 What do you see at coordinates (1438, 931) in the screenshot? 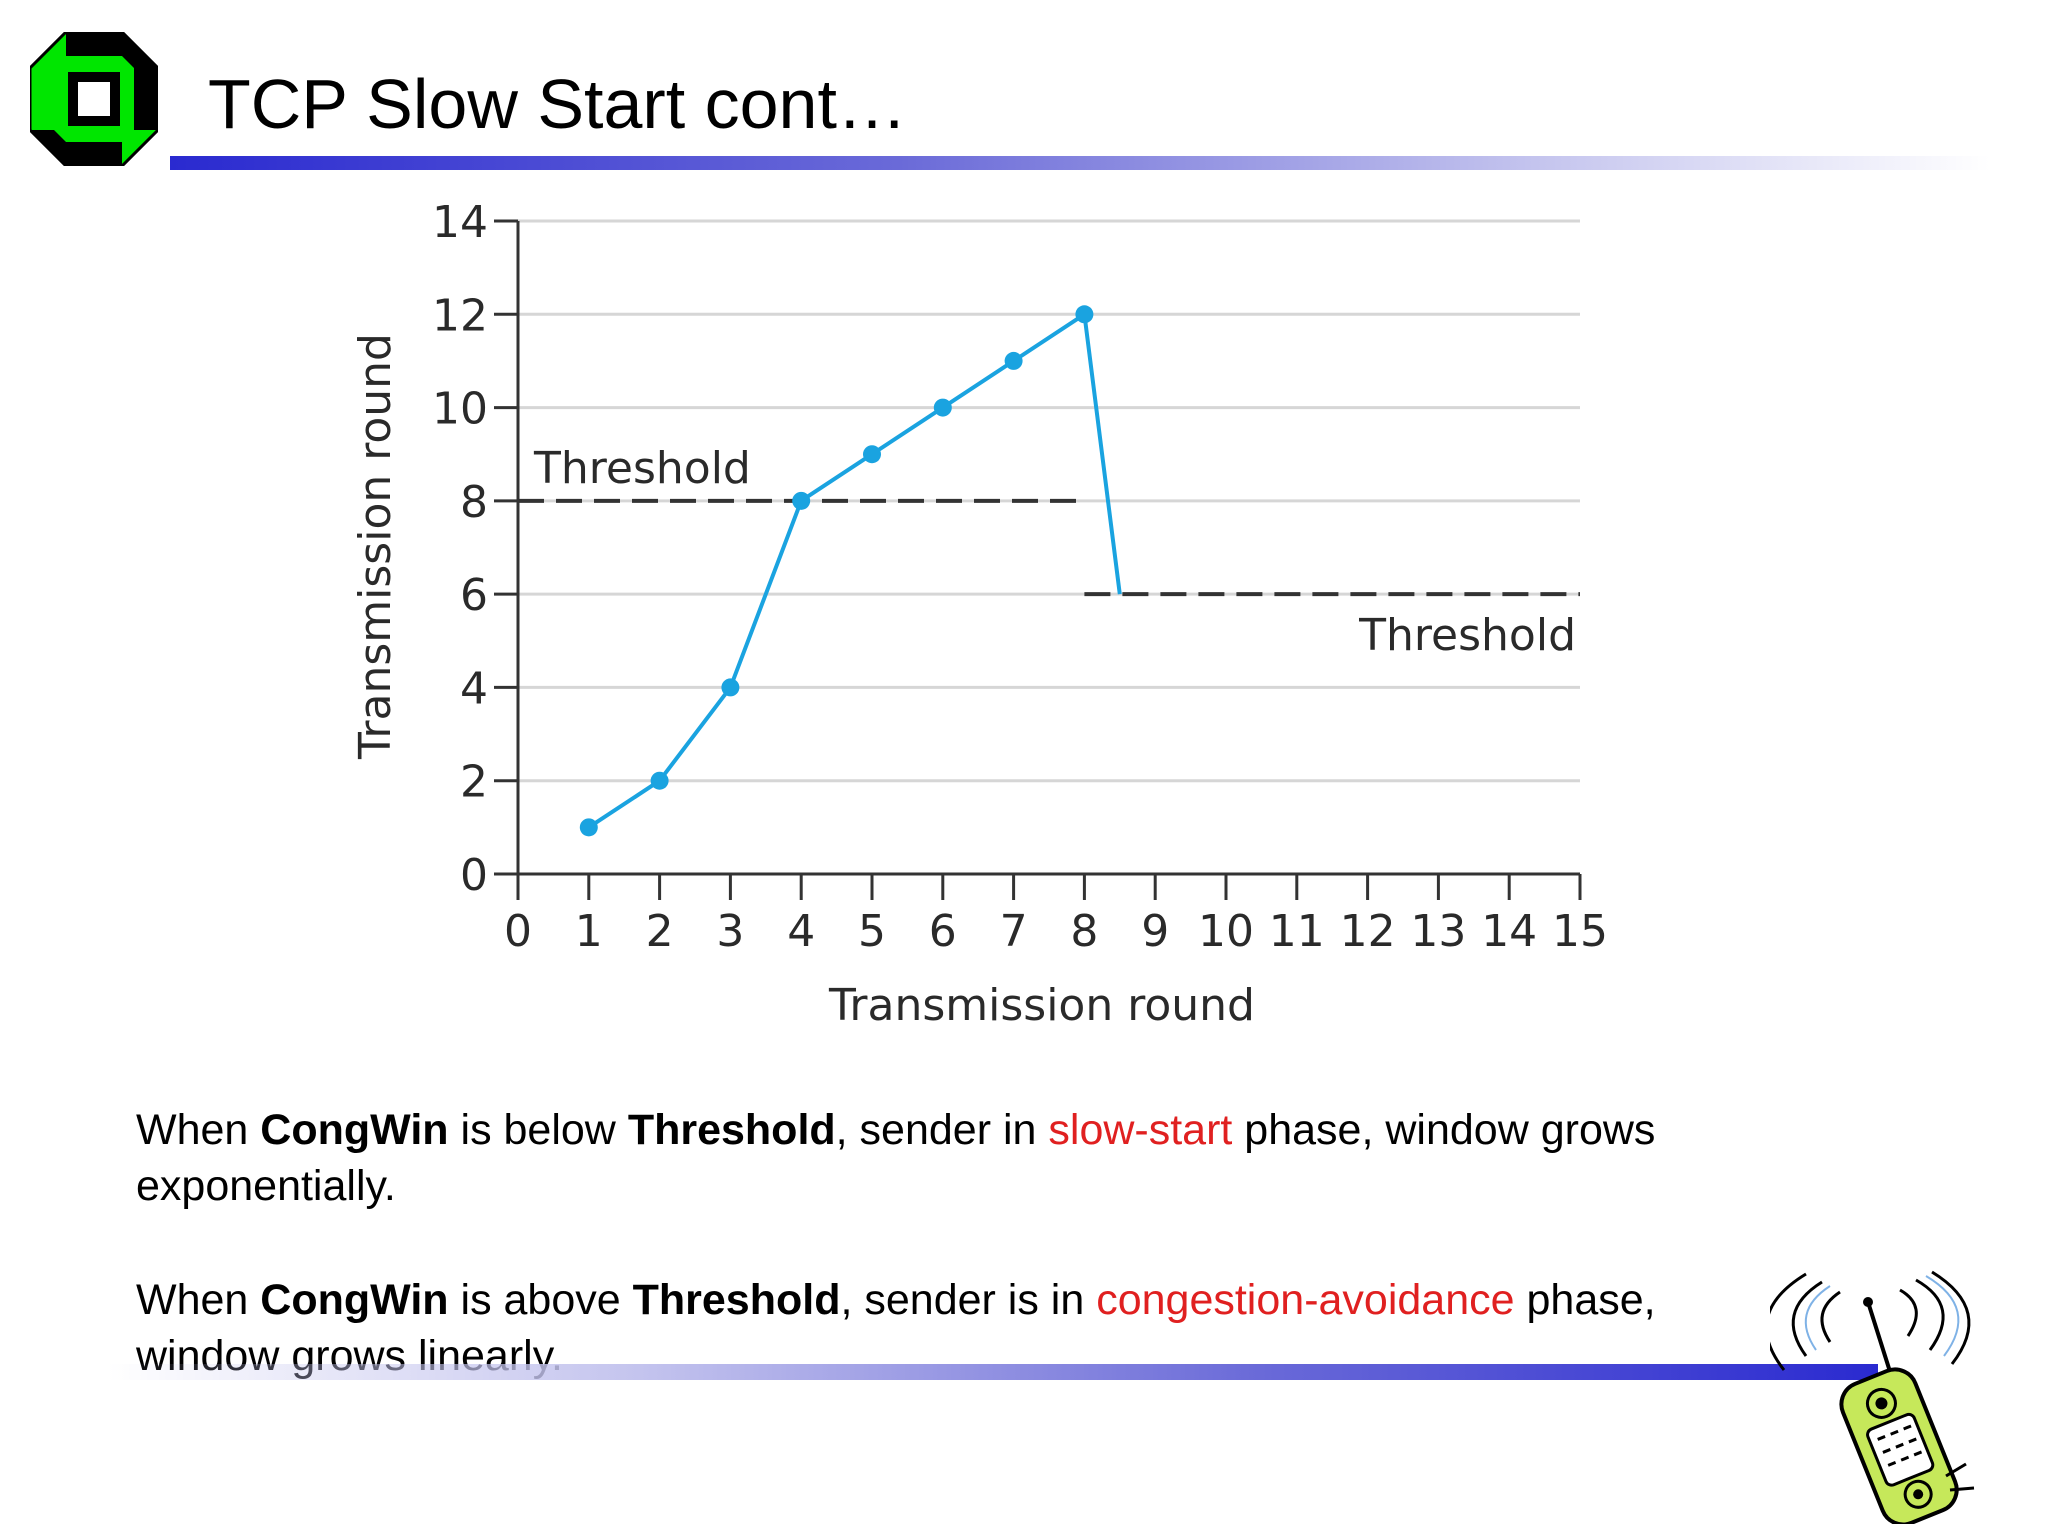
I see `x-tick-label: 13` at bounding box center [1438, 931].